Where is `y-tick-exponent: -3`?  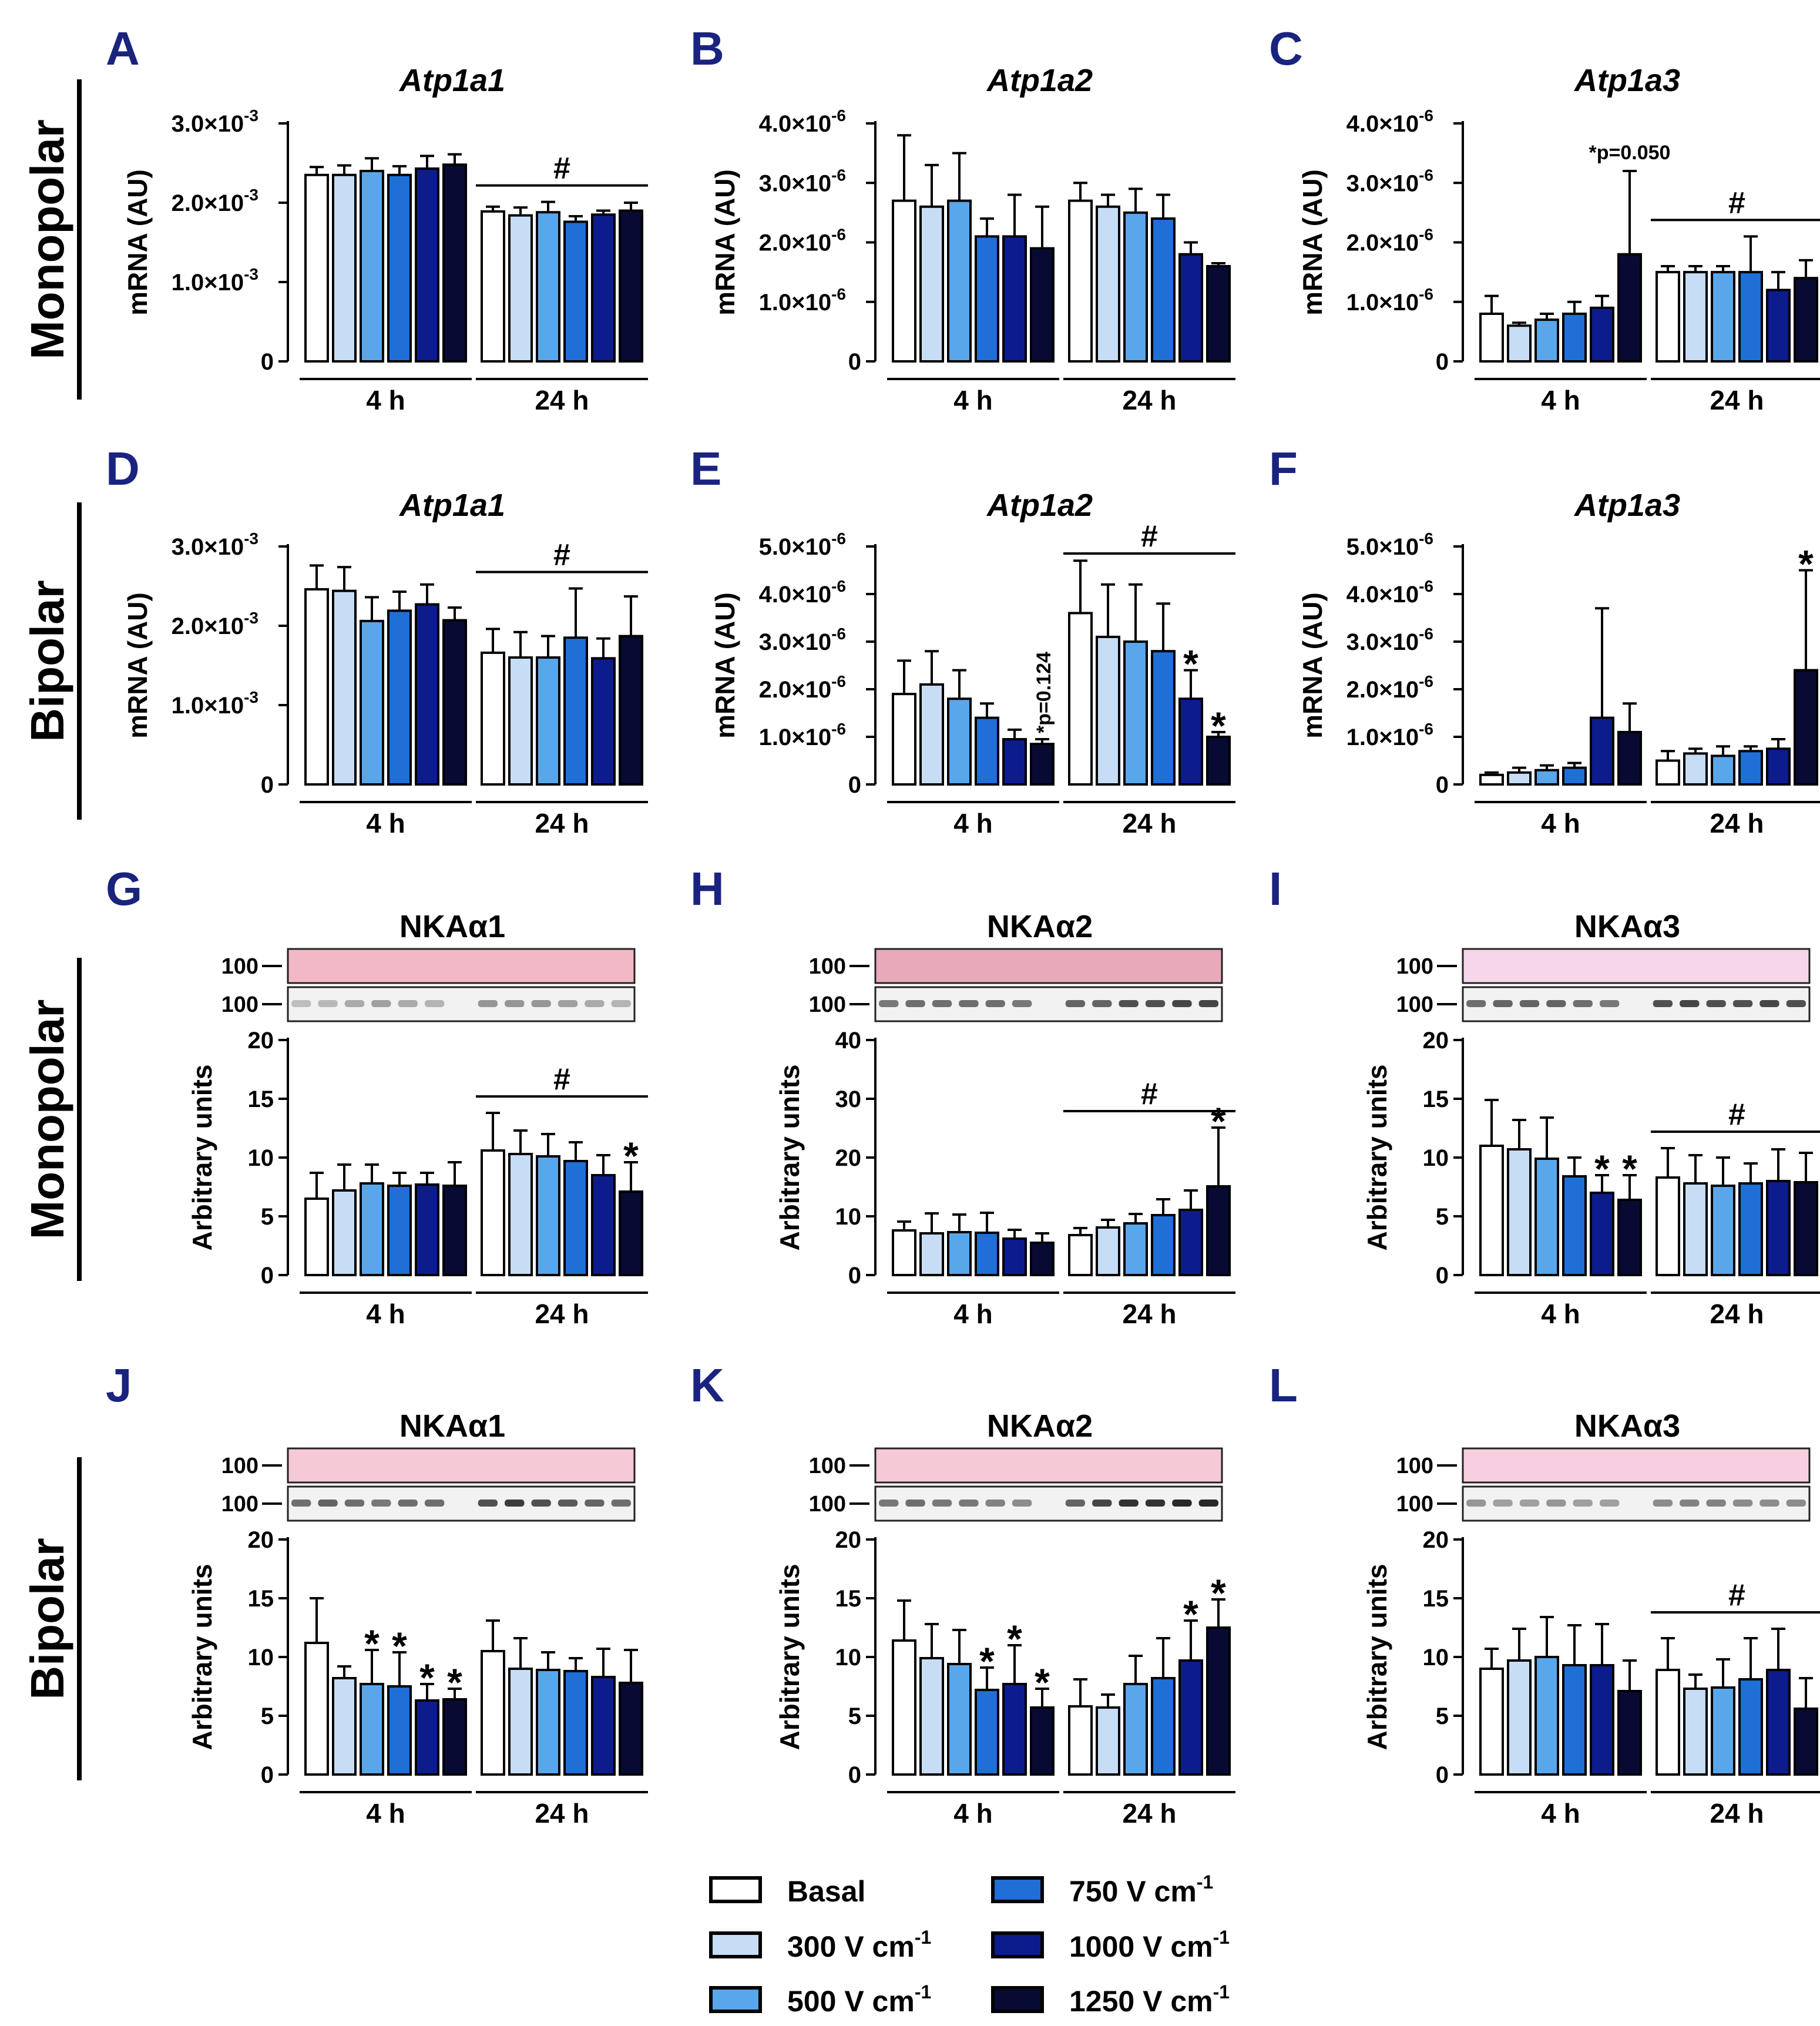 y-tick-exponent: -3 is located at coordinates (251, 116).